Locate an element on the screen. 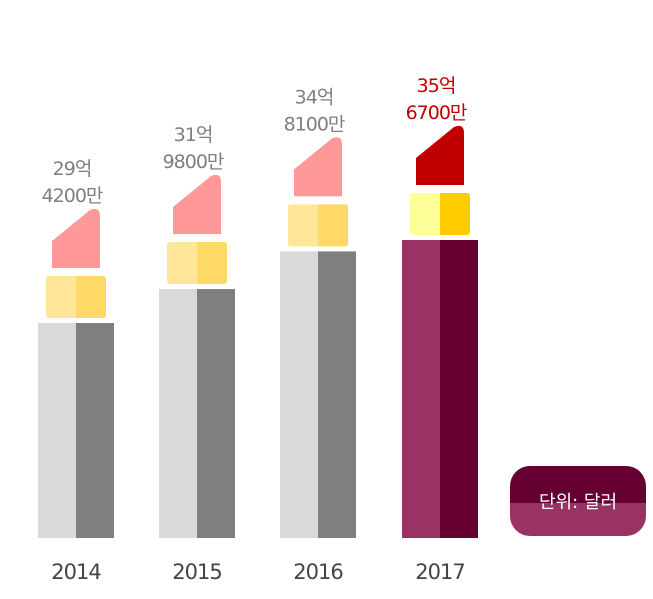  data-label-line2: 8100만 is located at coordinates (314, 124).